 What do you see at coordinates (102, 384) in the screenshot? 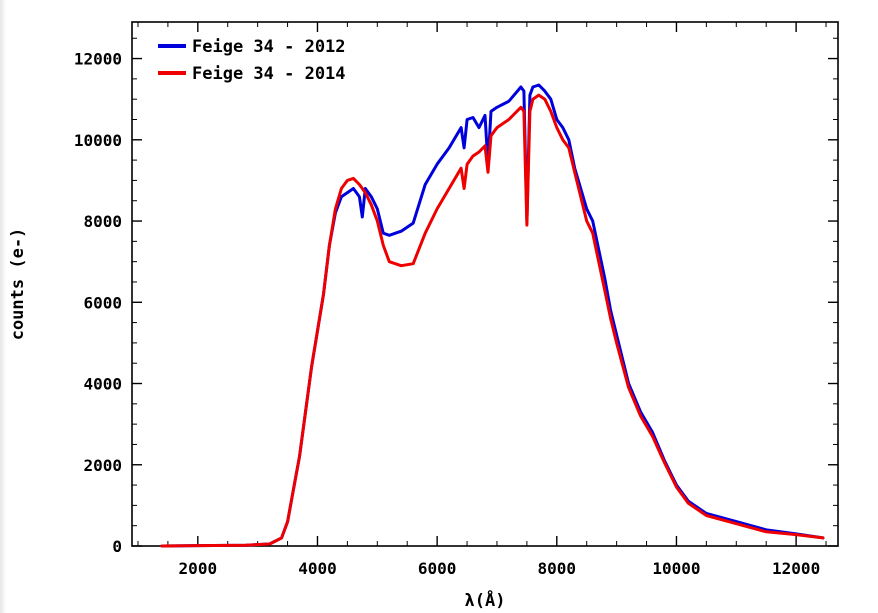
I see `y-tick-label: 4000` at bounding box center [102, 384].